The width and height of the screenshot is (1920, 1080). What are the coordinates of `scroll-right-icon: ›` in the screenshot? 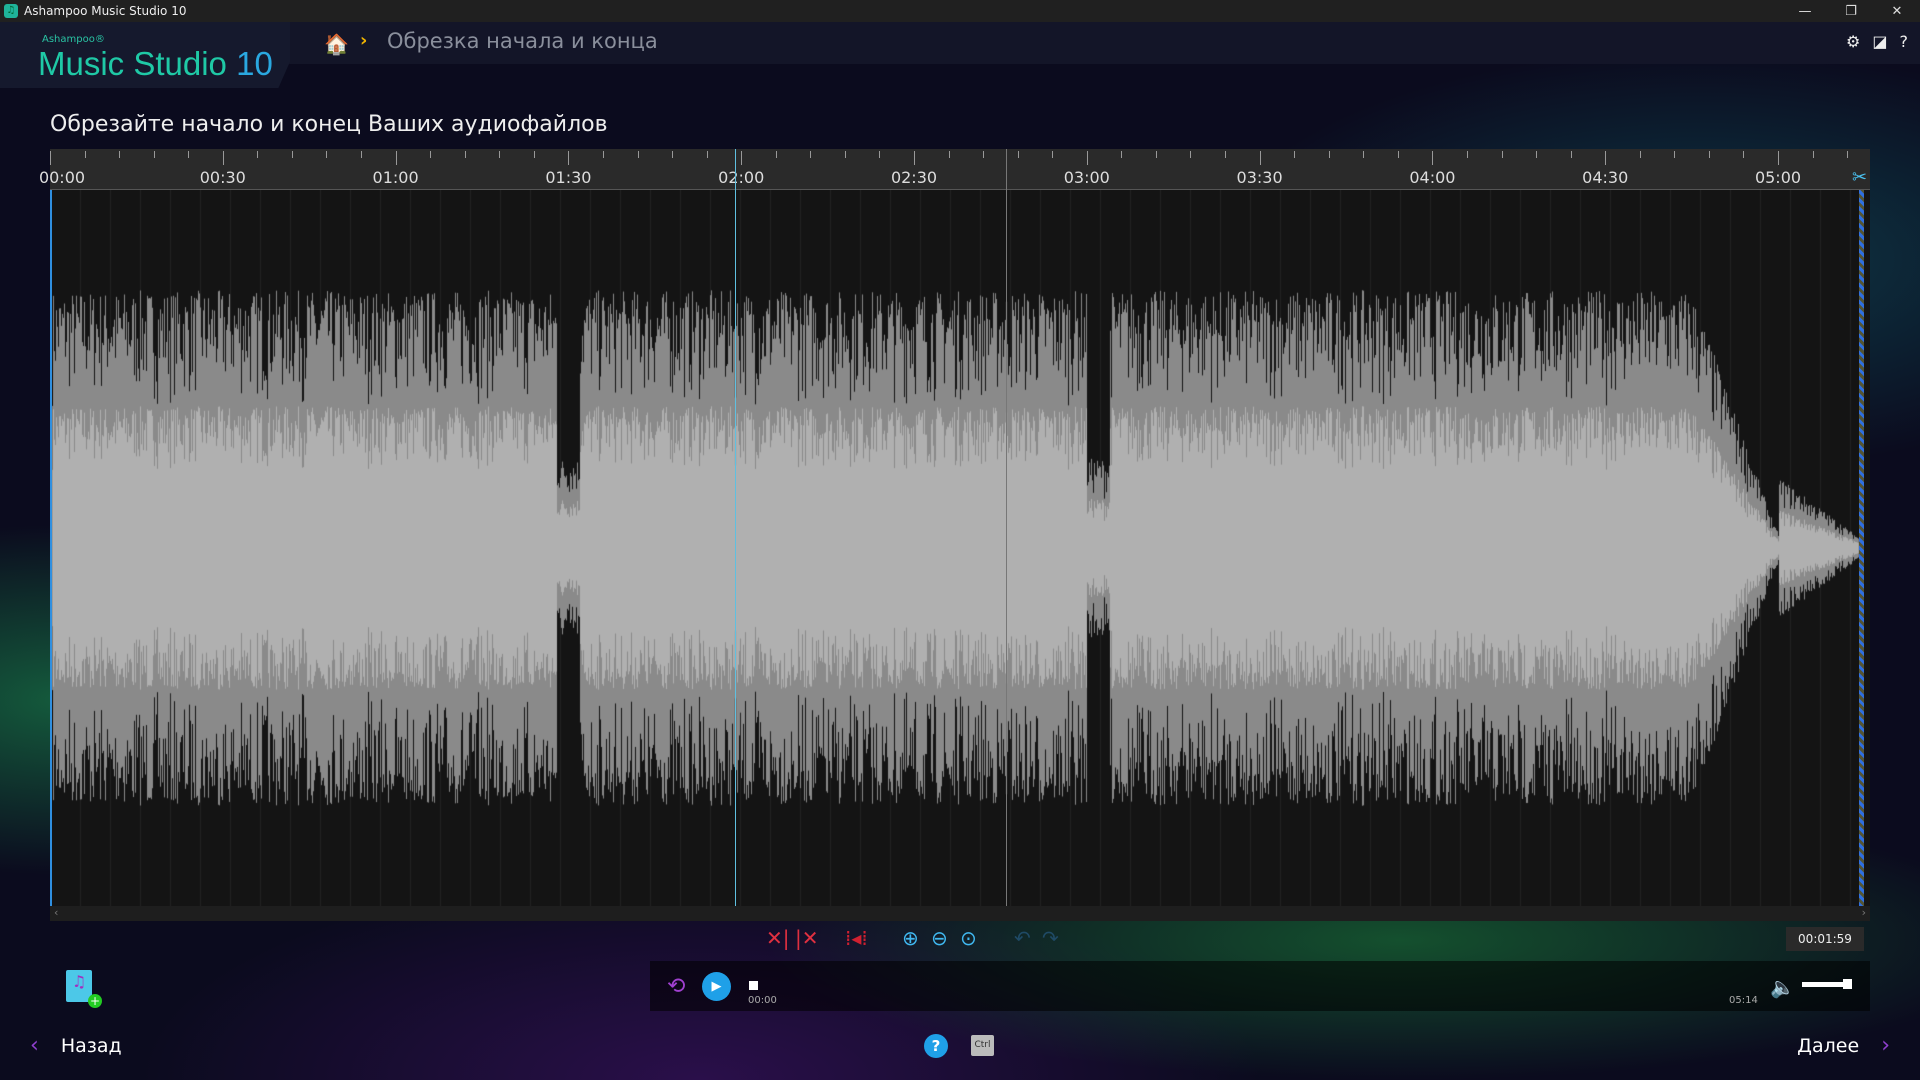 It's located at (1863, 912).